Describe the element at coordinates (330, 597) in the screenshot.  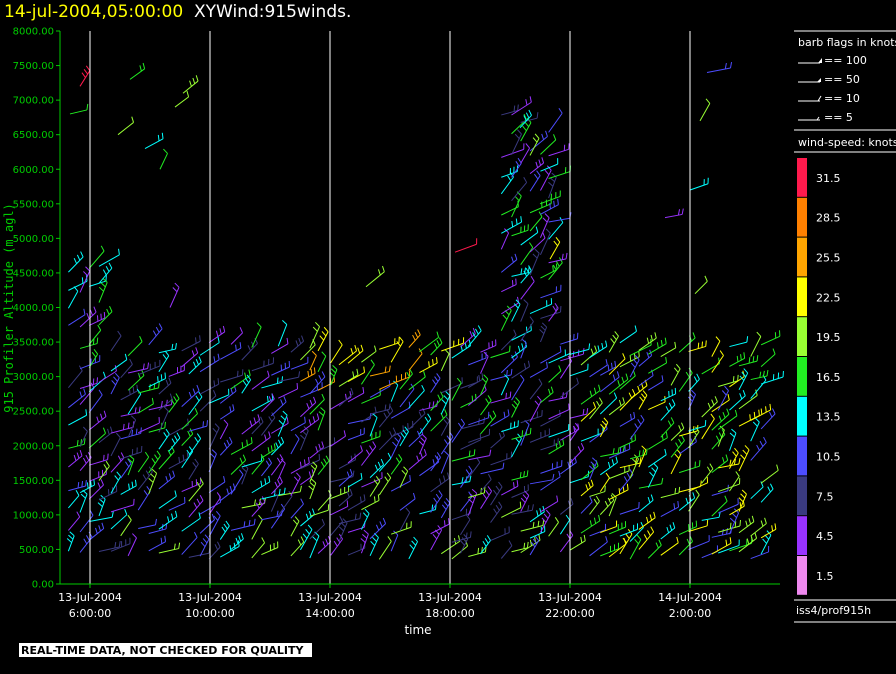
I see `x-tick-date: 13-Jul-2004` at that location.